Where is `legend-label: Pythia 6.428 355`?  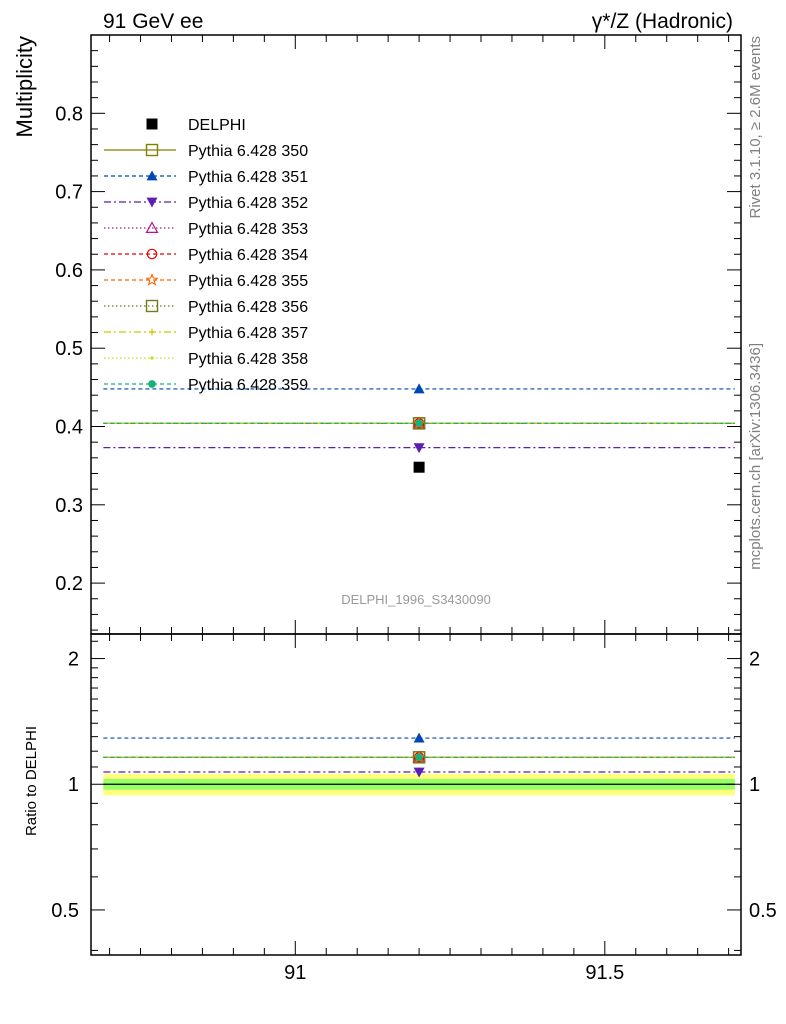 legend-label: Pythia 6.428 355 is located at coordinates (248, 281).